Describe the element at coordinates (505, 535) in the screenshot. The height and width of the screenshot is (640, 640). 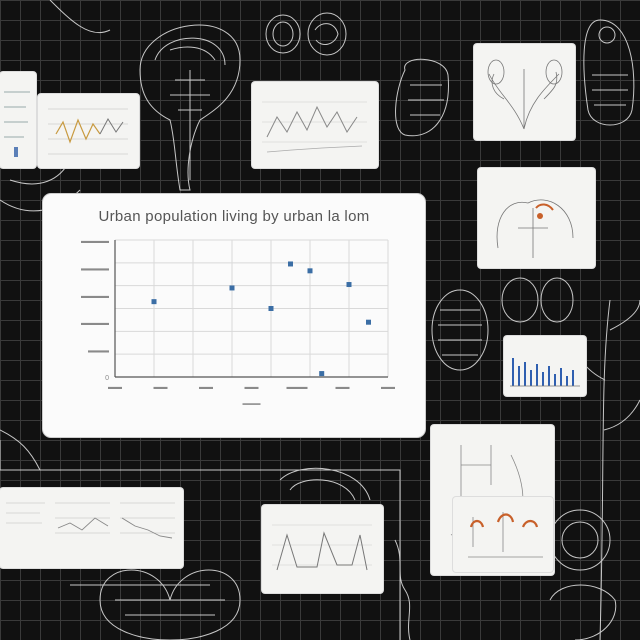
I see `orange-flower-sketch` at that location.